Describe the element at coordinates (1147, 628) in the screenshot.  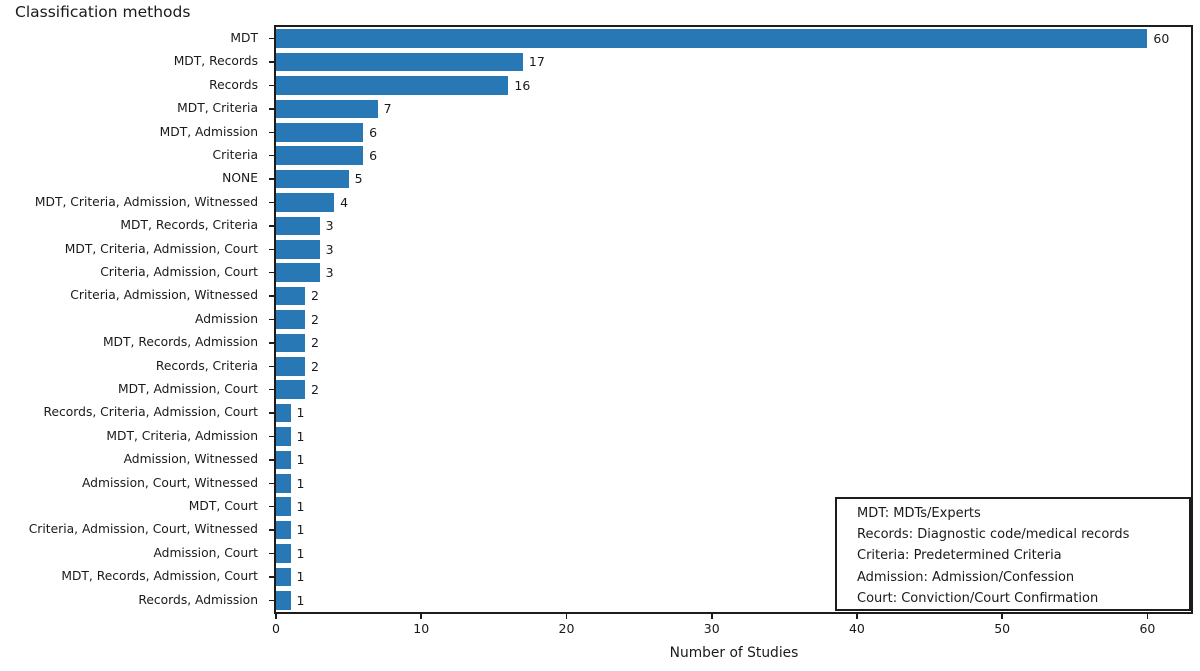
I see `x-tick-label: 60` at that location.